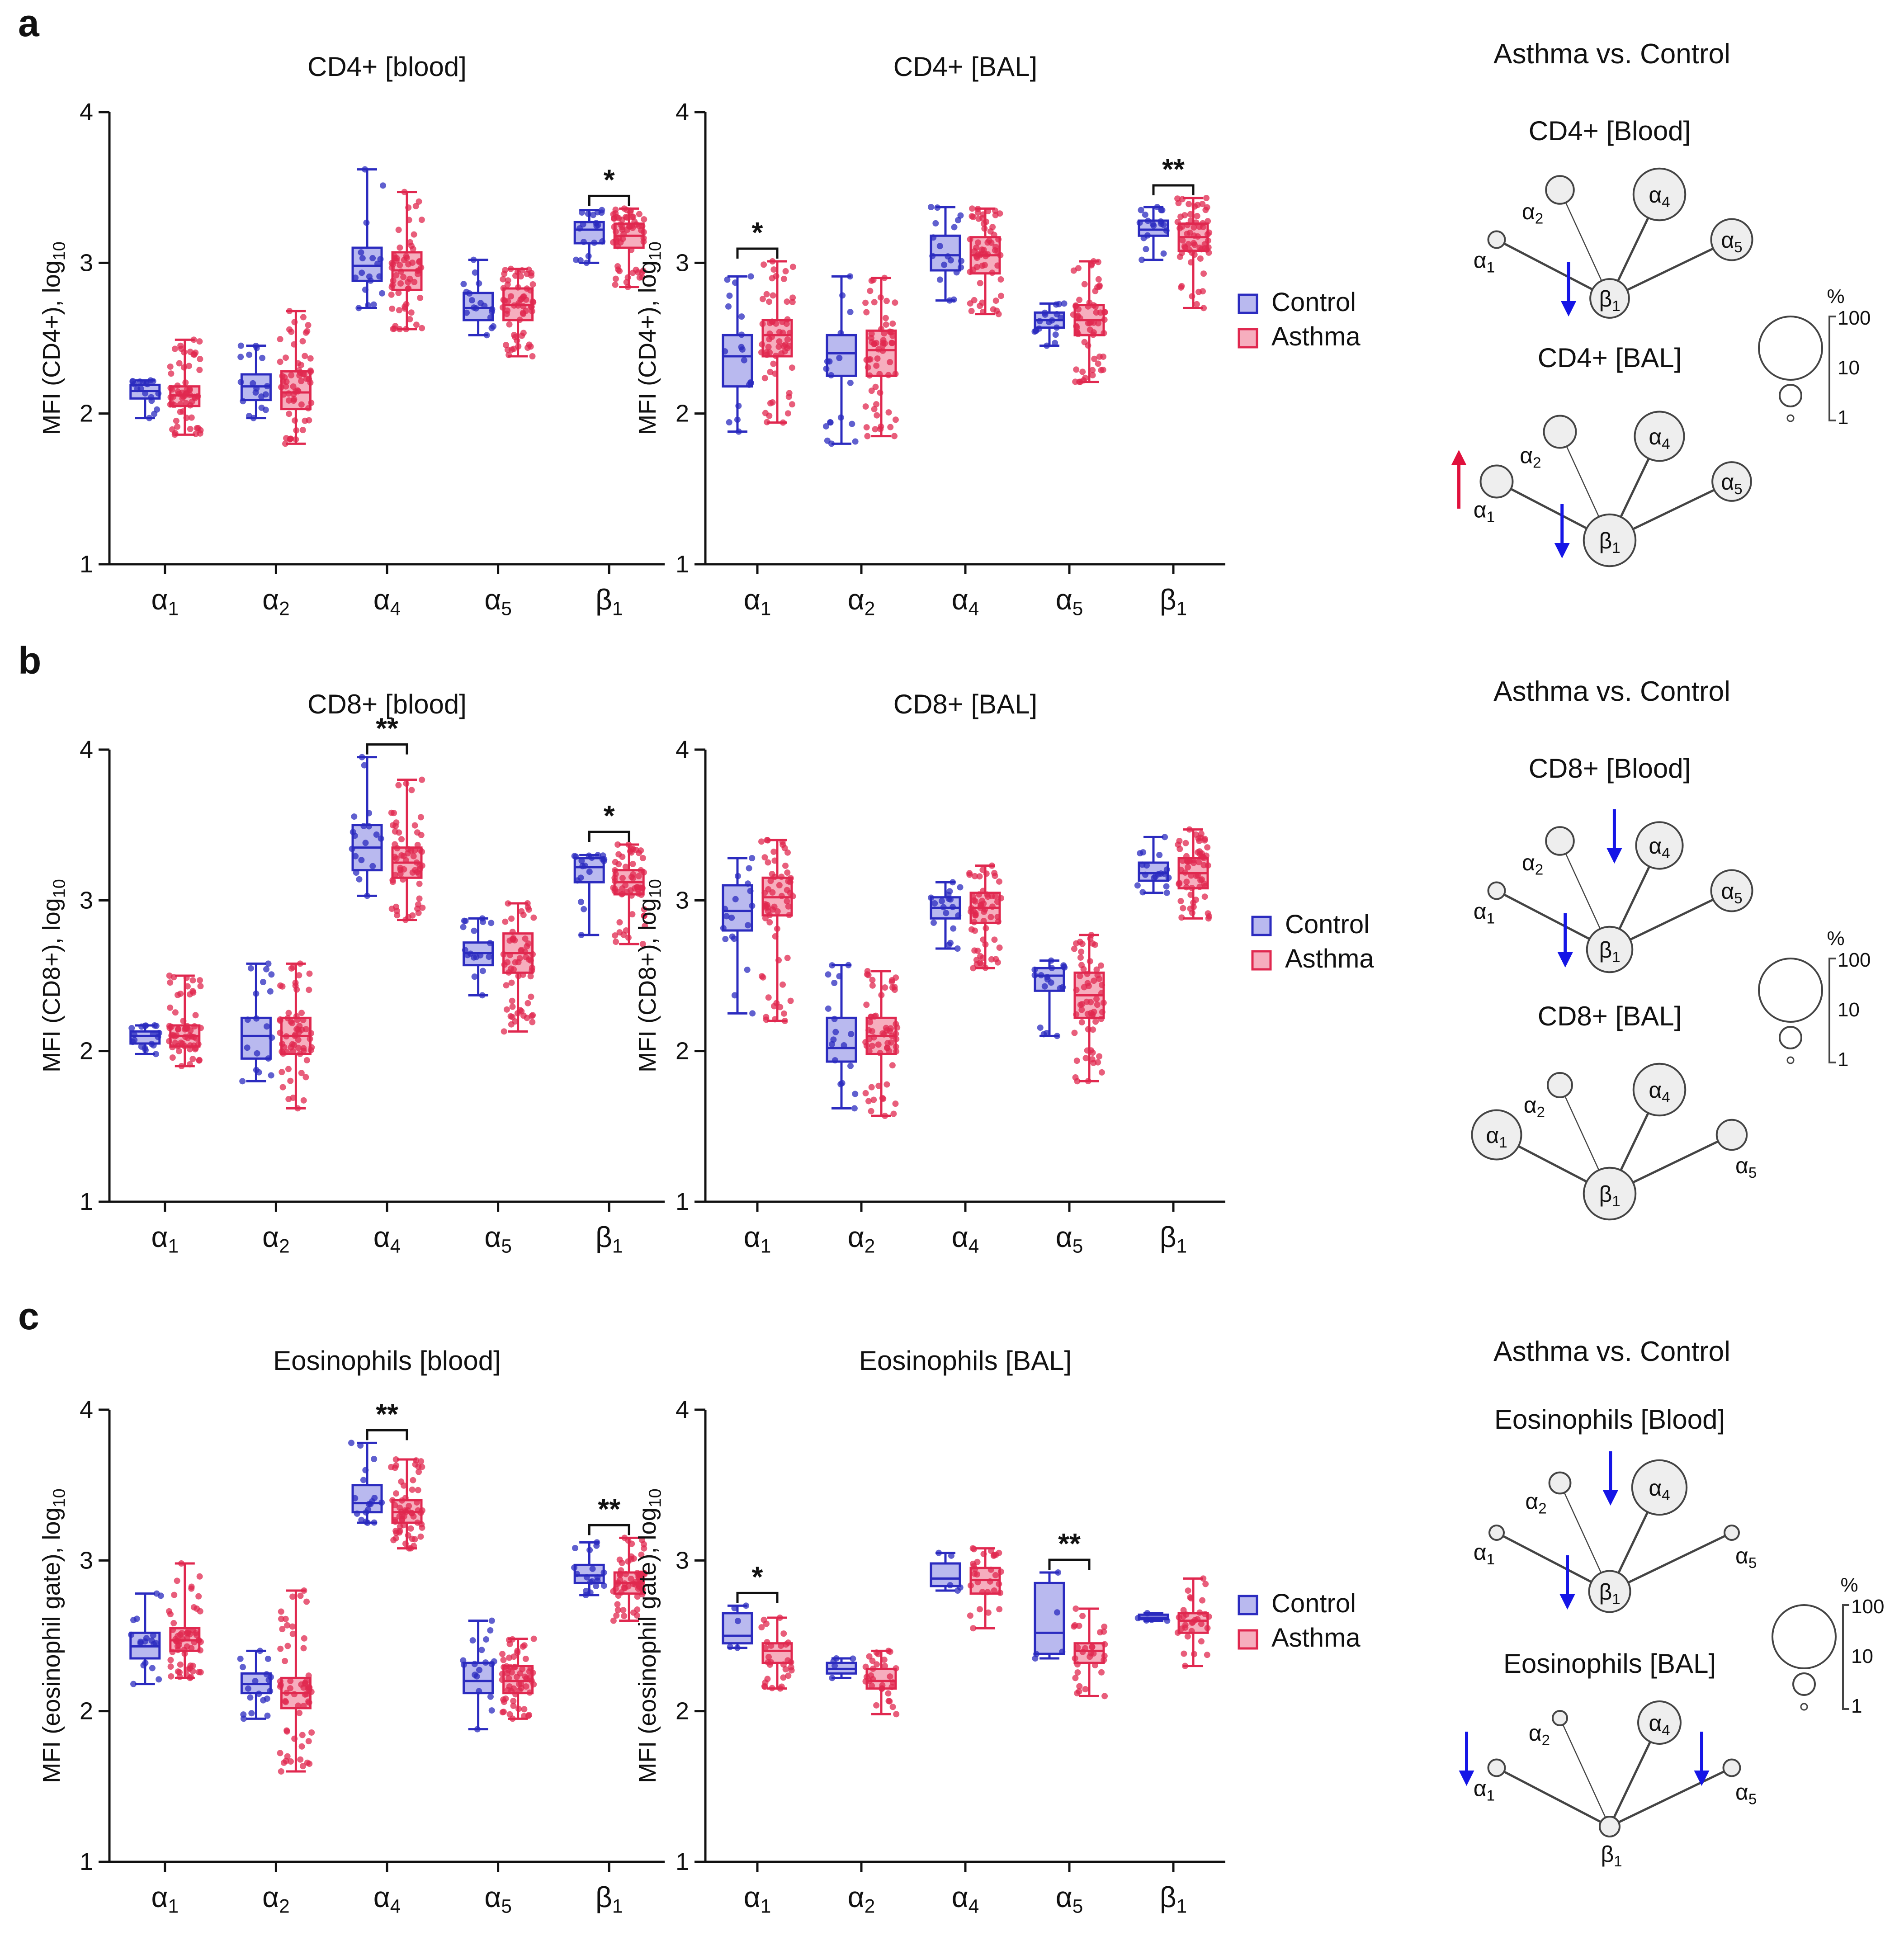 This screenshot has height=1936, width=1904. What do you see at coordinates (1548, 1729) in the screenshot?
I see `node-a2: α2` at bounding box center [1548, 1729].